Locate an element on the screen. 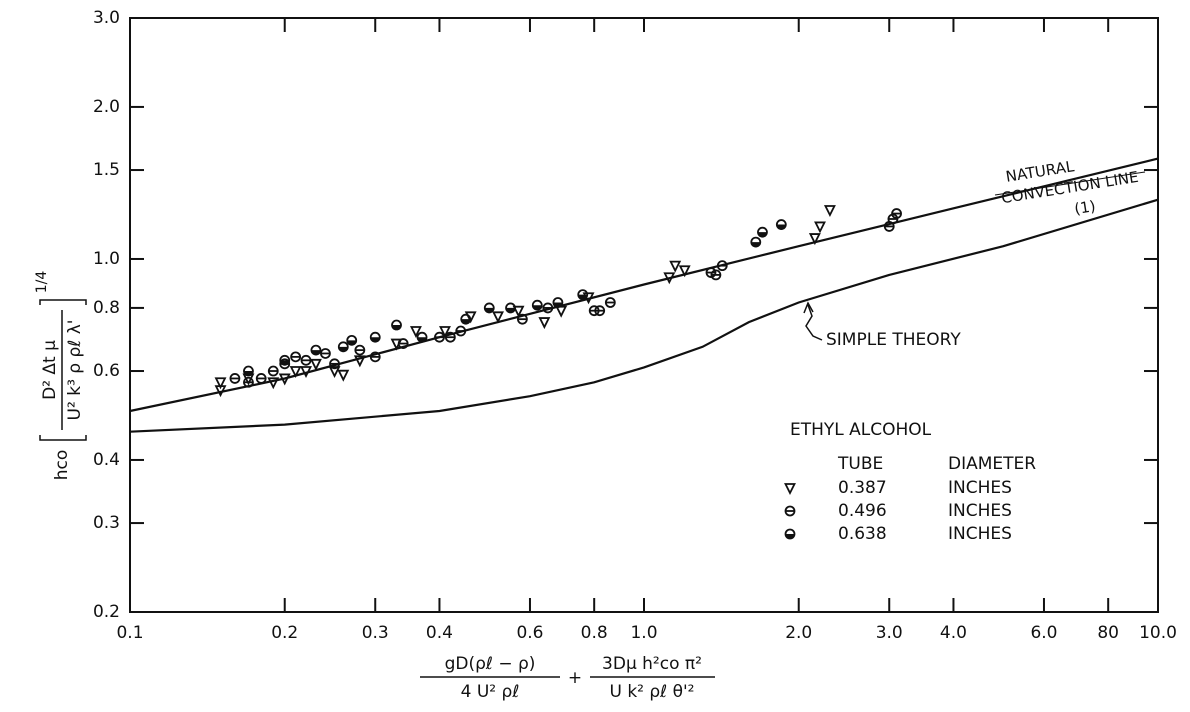  annotation-arrowhead is located at coordinates (808, 307).